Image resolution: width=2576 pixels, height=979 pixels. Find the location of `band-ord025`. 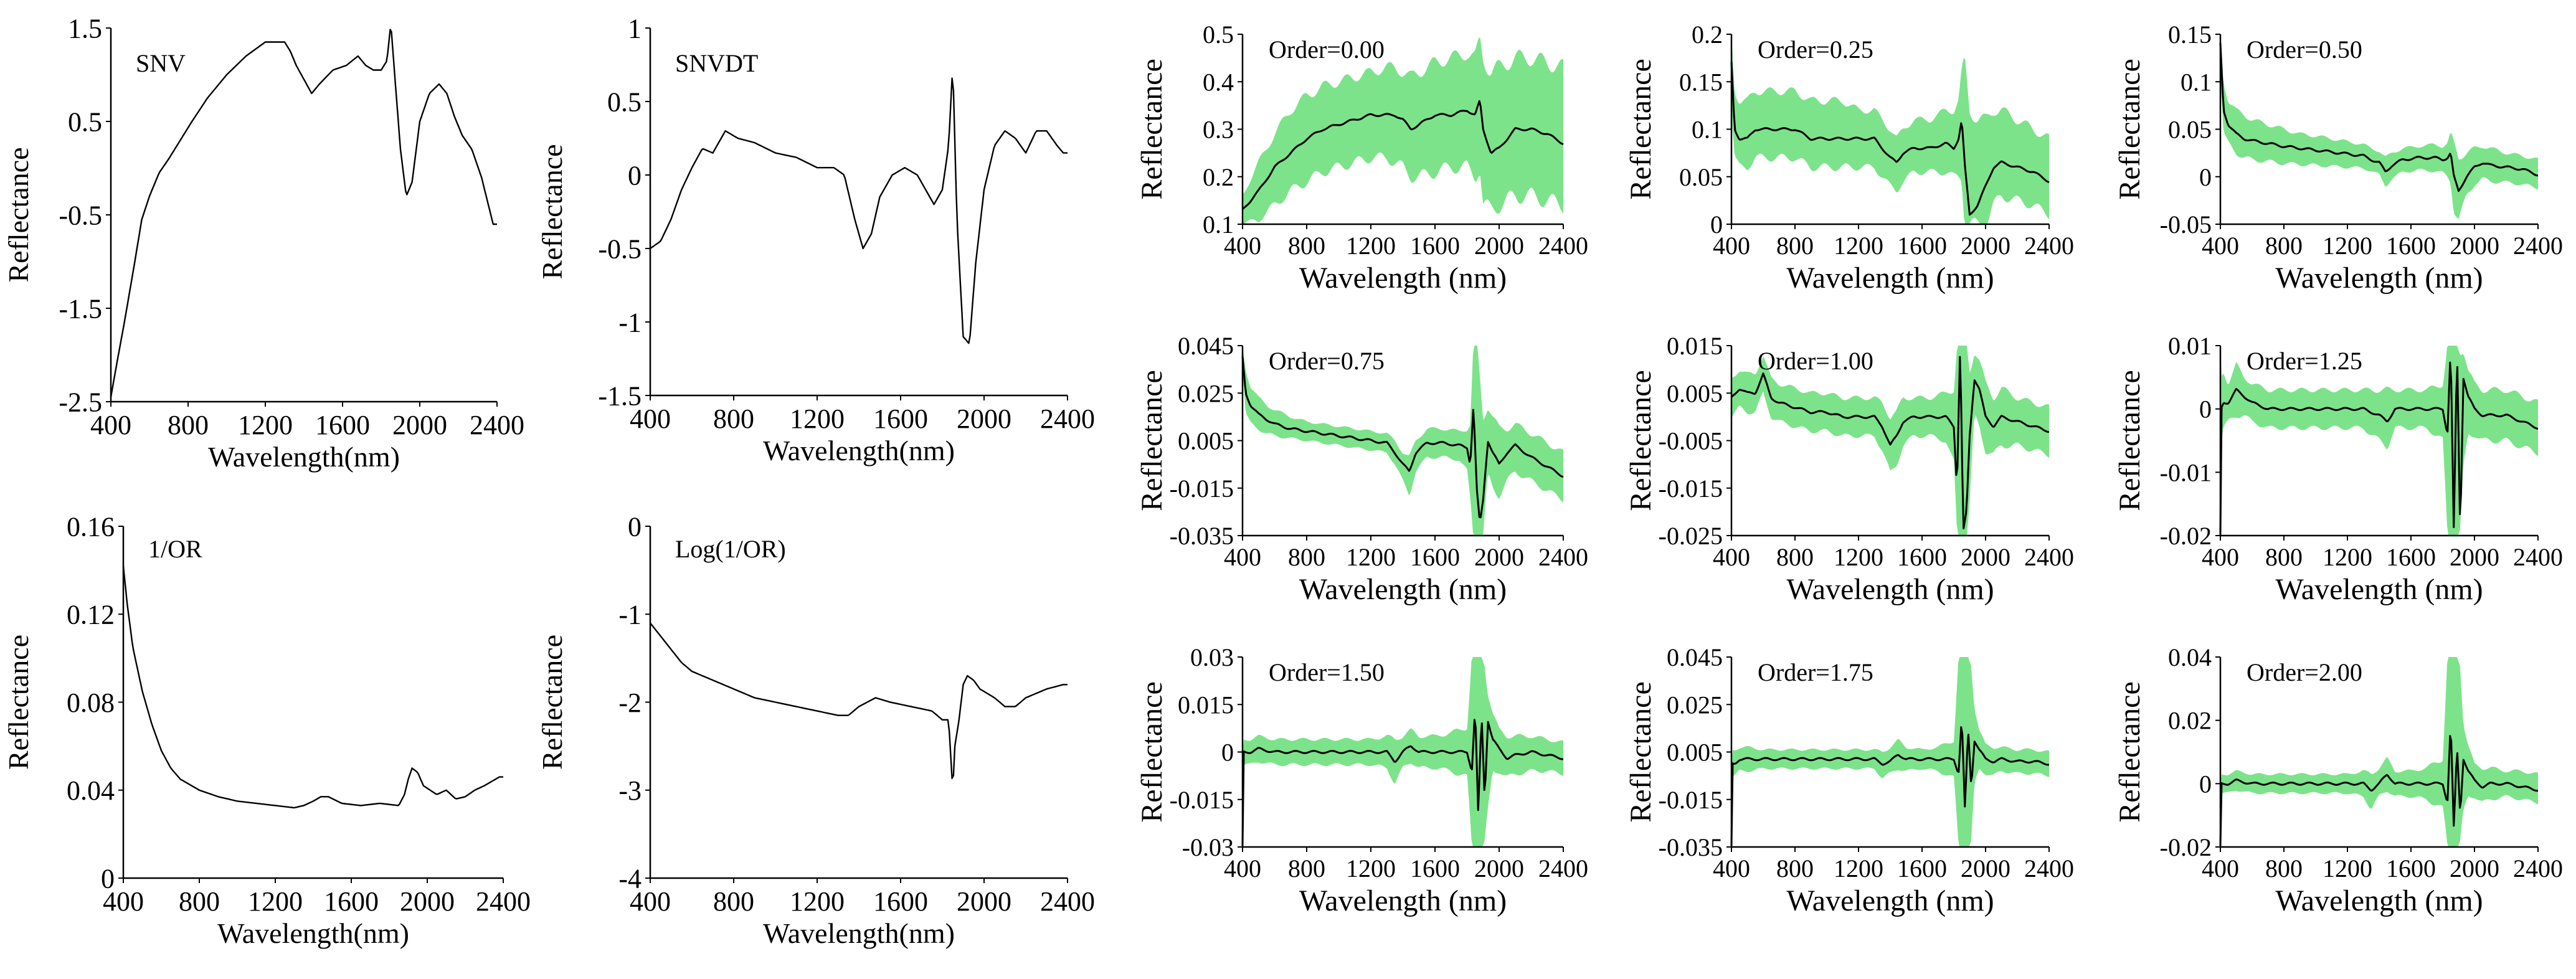

band-ord025 is located at coordinates (1890, 129).